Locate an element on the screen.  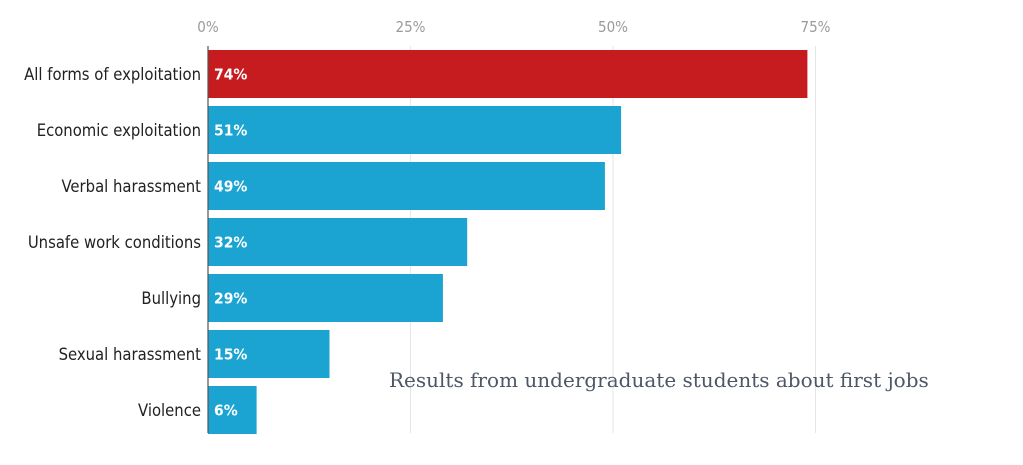
category-label: Bullying is located at coordinates (171, 298).